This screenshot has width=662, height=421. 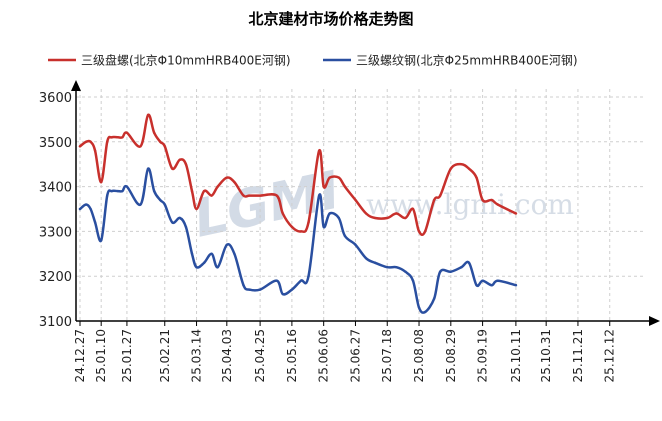 I want to click on x-tick-label: 25.04.03, so click(x=227, y=355).